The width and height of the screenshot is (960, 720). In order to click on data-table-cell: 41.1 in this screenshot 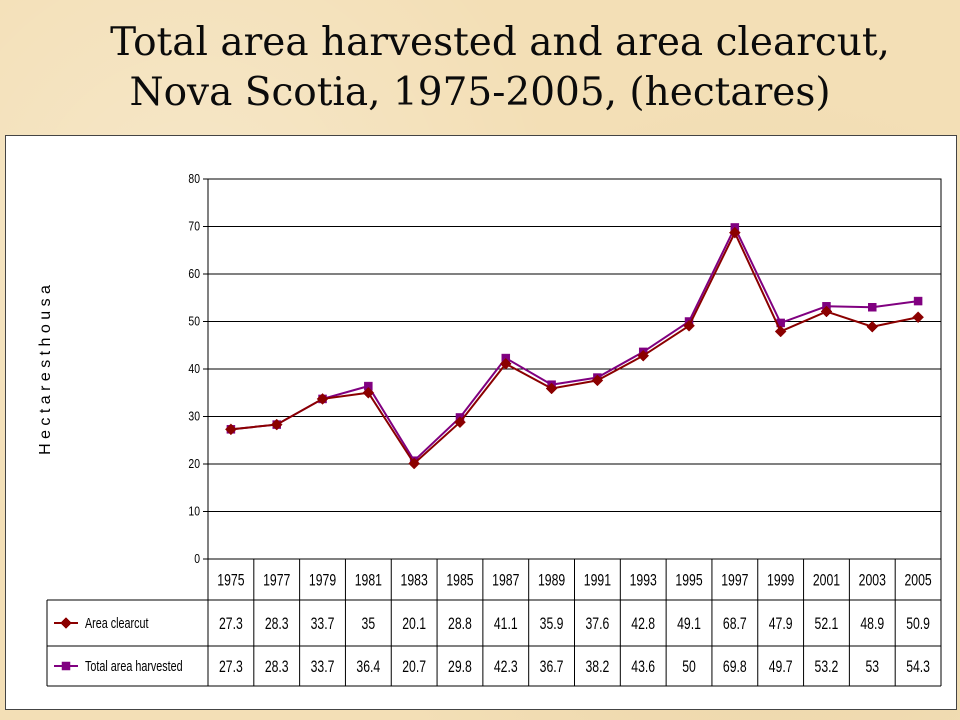, I will do `click(506, 624)`.